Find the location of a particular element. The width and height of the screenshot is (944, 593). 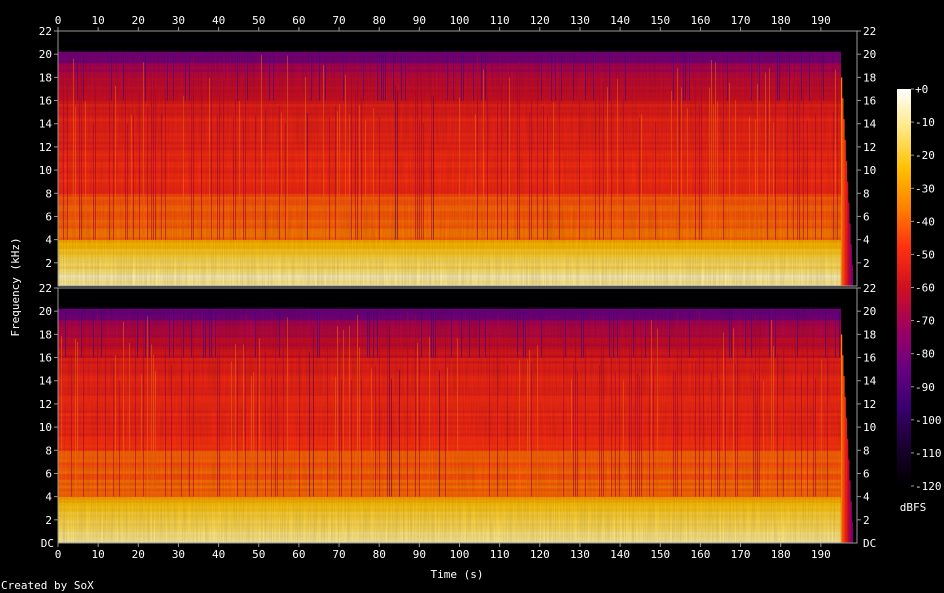

x-tick-label: 70 is located at coordinates (338, 554).